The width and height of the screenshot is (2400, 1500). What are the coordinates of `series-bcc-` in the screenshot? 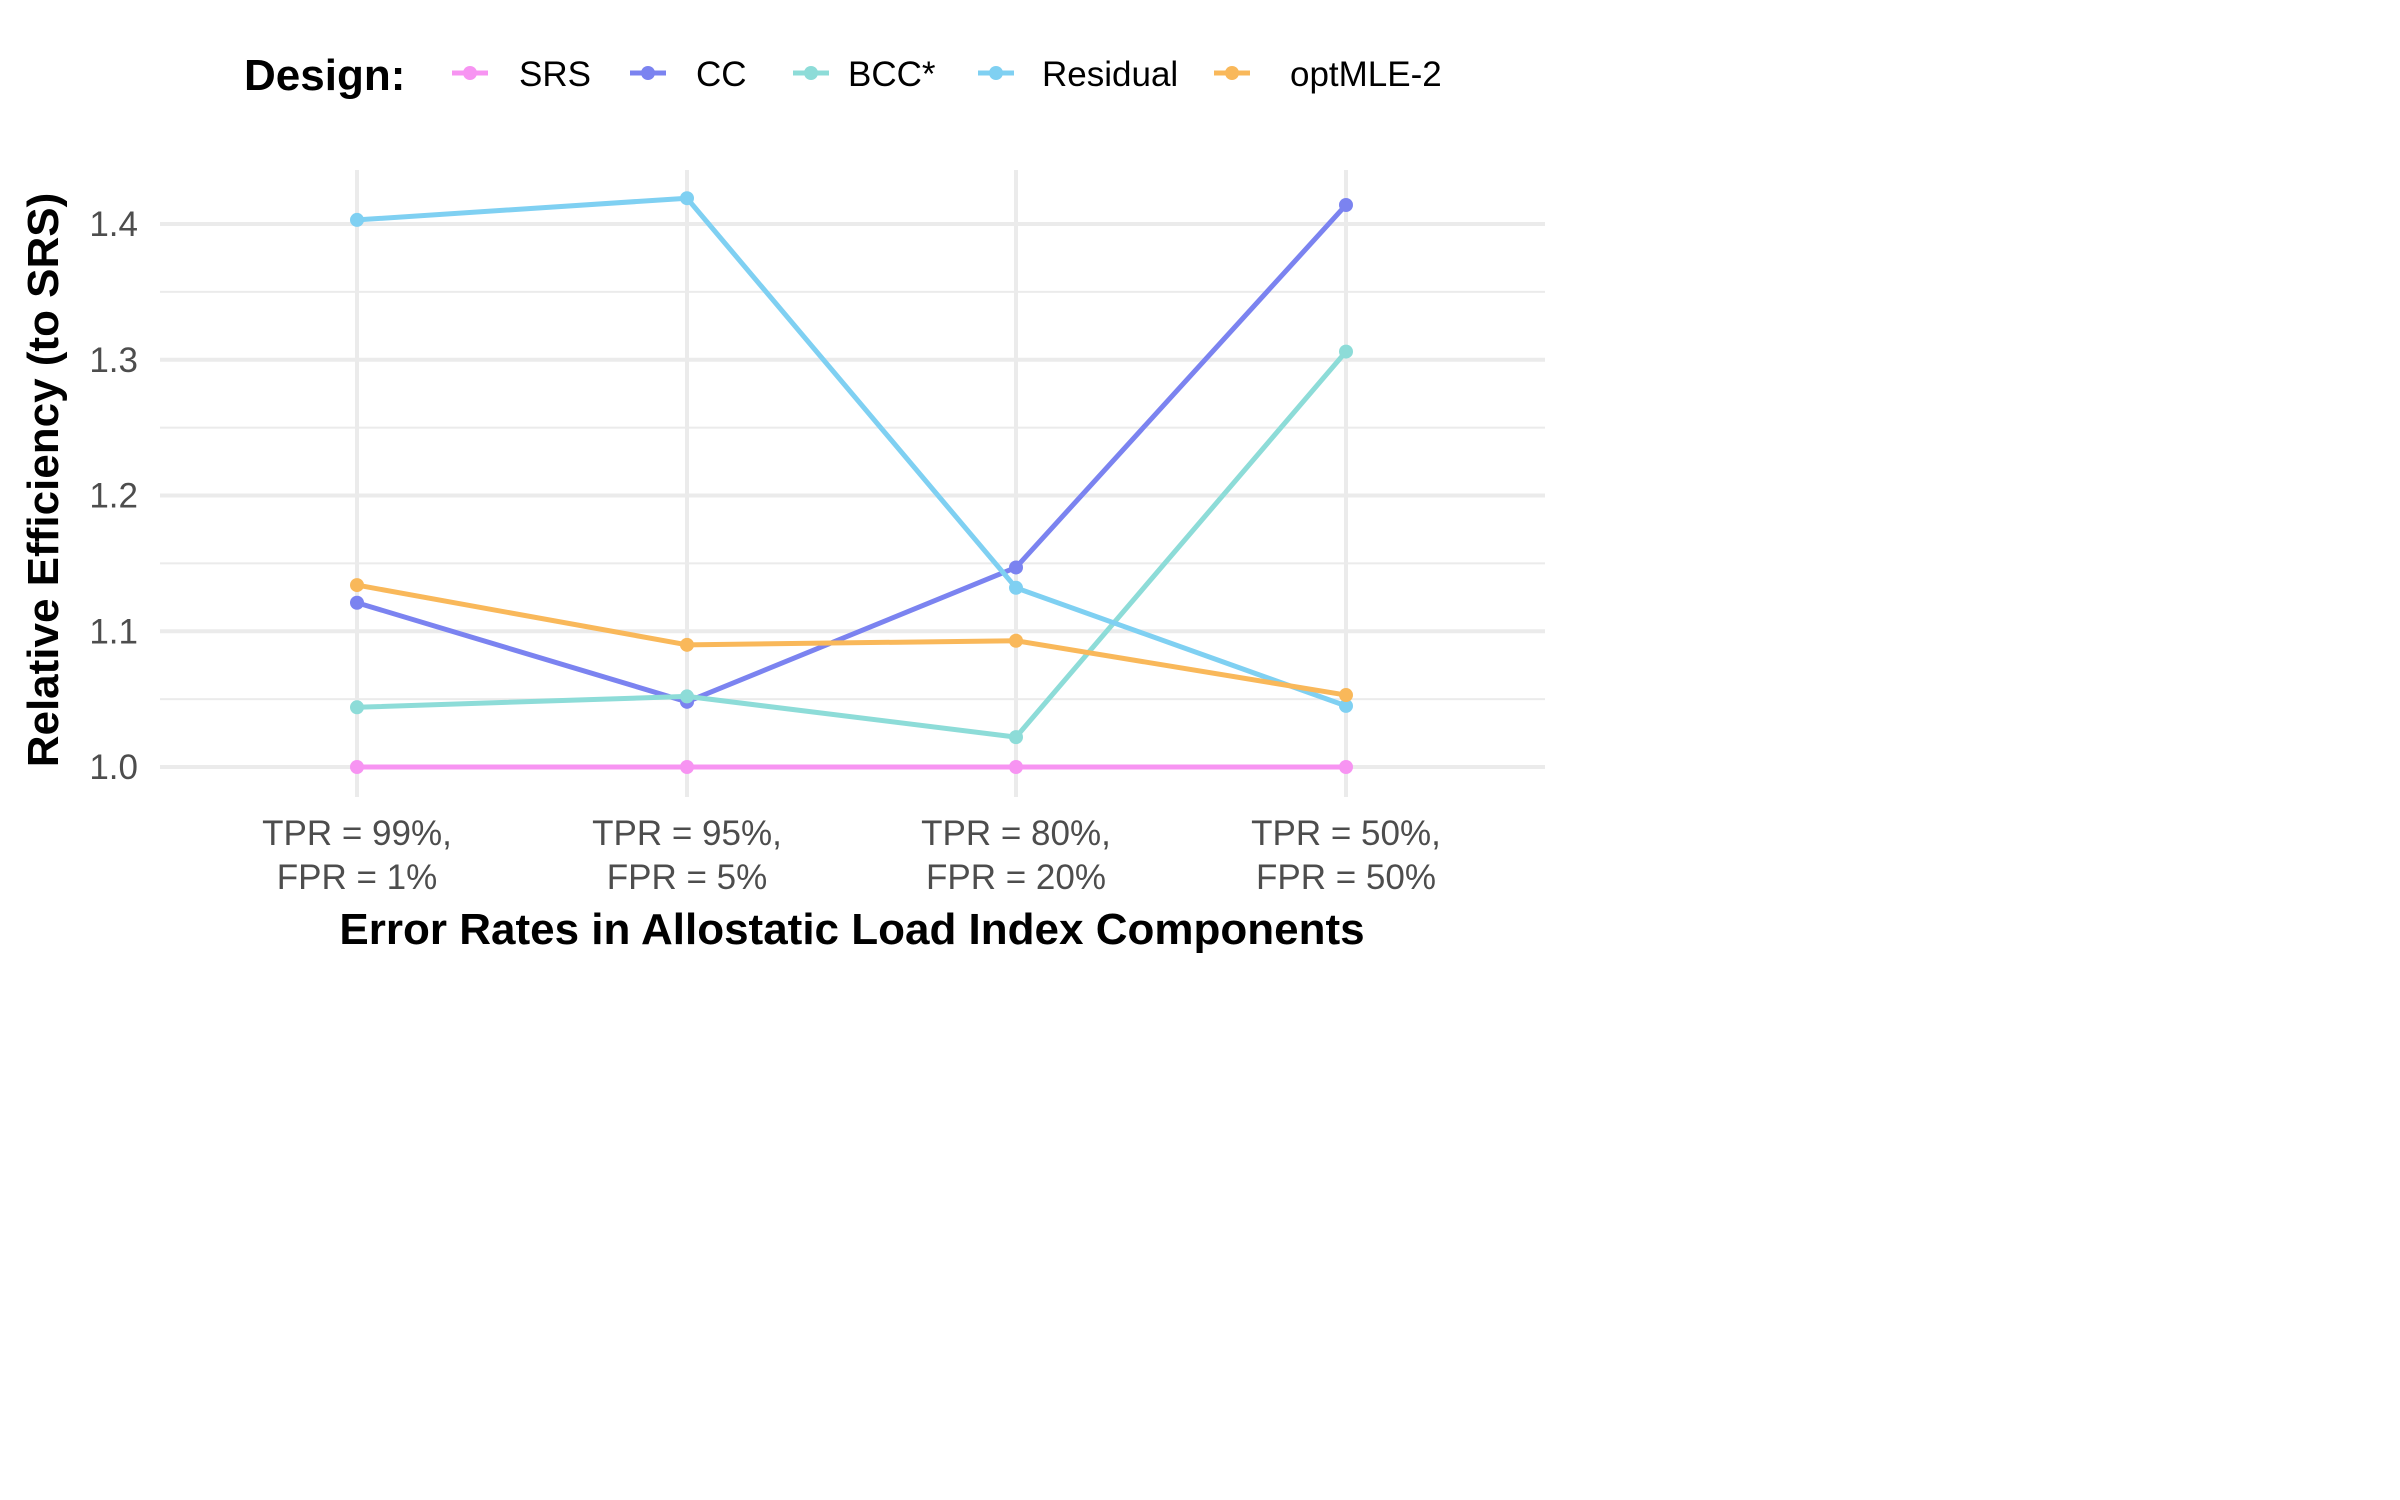 It's located at (851, 544).